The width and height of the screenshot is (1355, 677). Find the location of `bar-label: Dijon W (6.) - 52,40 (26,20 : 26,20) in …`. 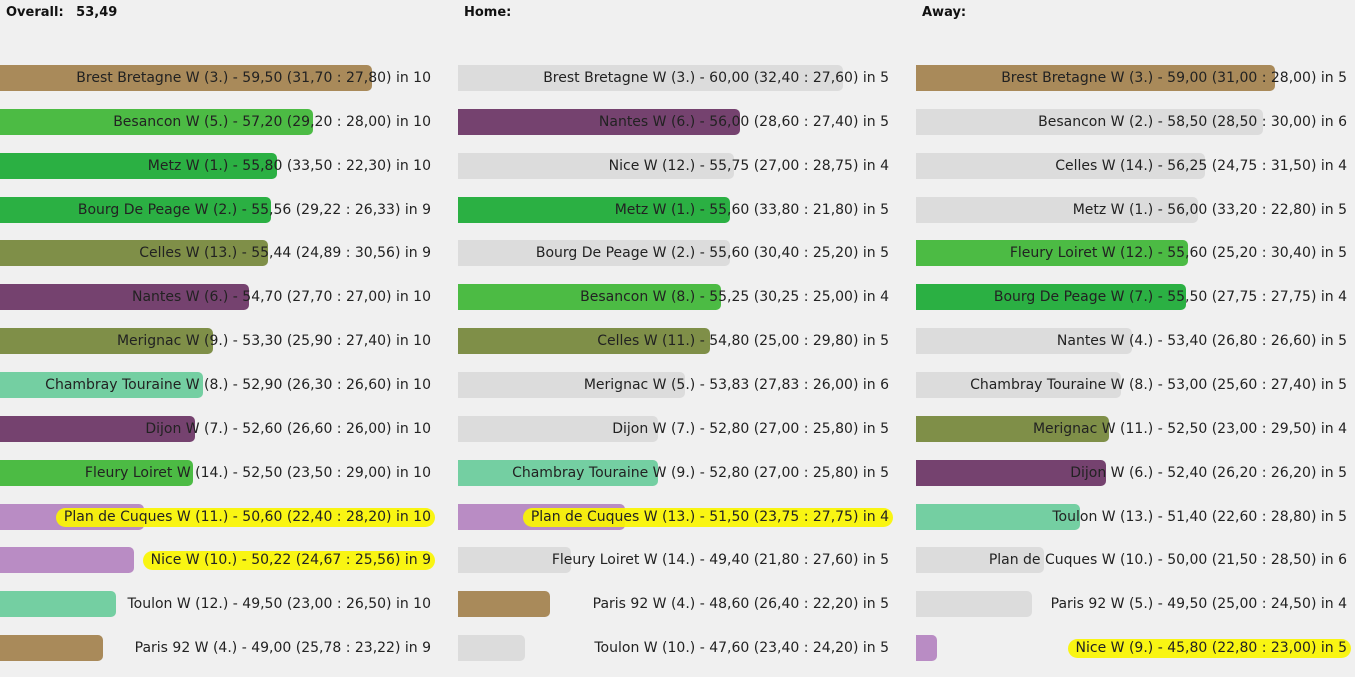

bar-label: Dijon W (6.) - 52,40 (26,20 : 26,20) in … is located at coordinates (1208, 472).